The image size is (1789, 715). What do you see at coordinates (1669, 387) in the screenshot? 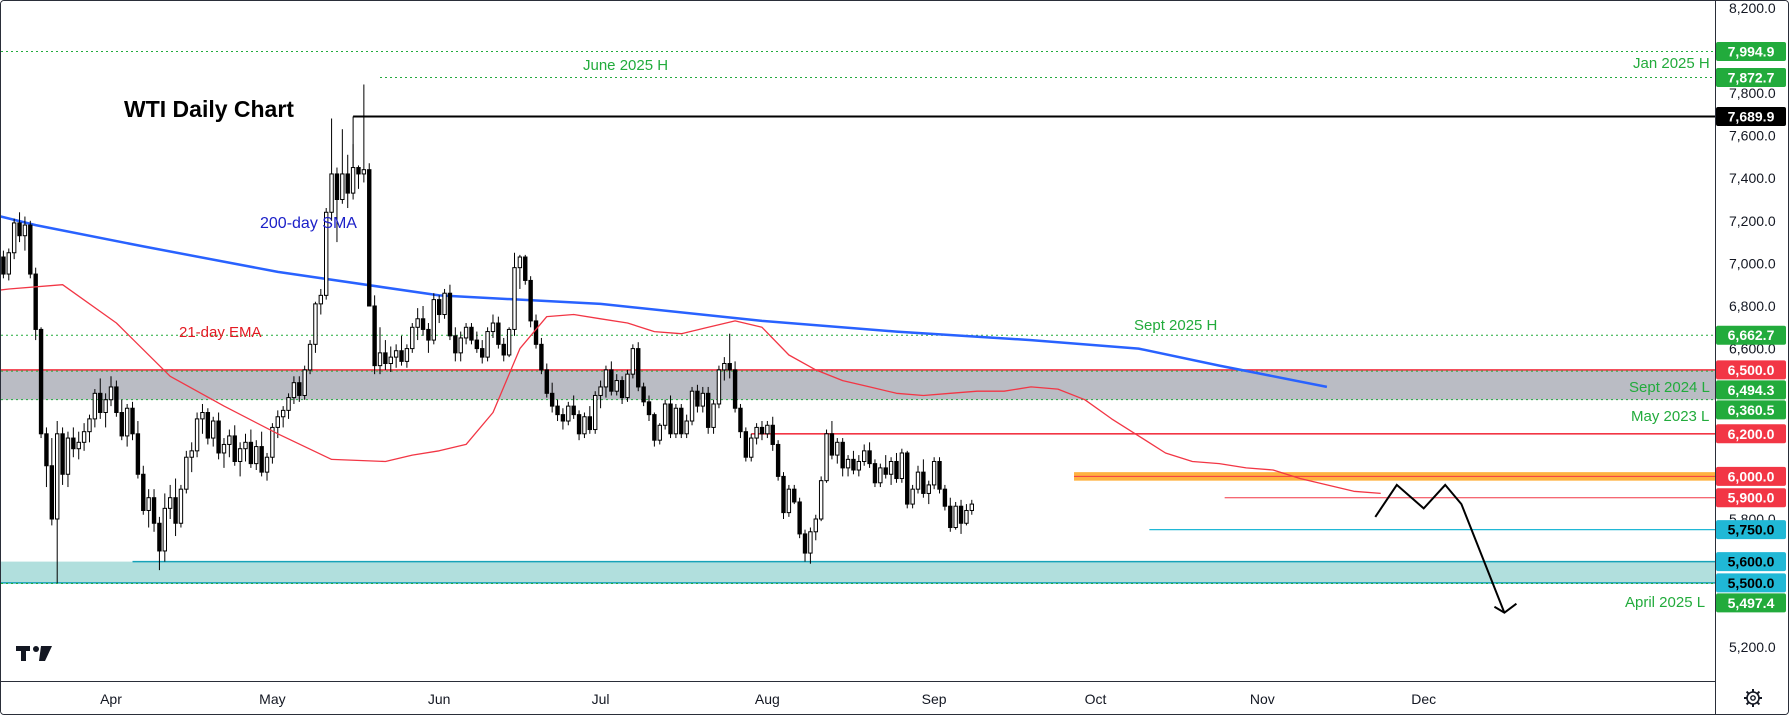
I see `annotation-sept-2024-low: Sept 2024 L` at bounding box center [1669, 387].